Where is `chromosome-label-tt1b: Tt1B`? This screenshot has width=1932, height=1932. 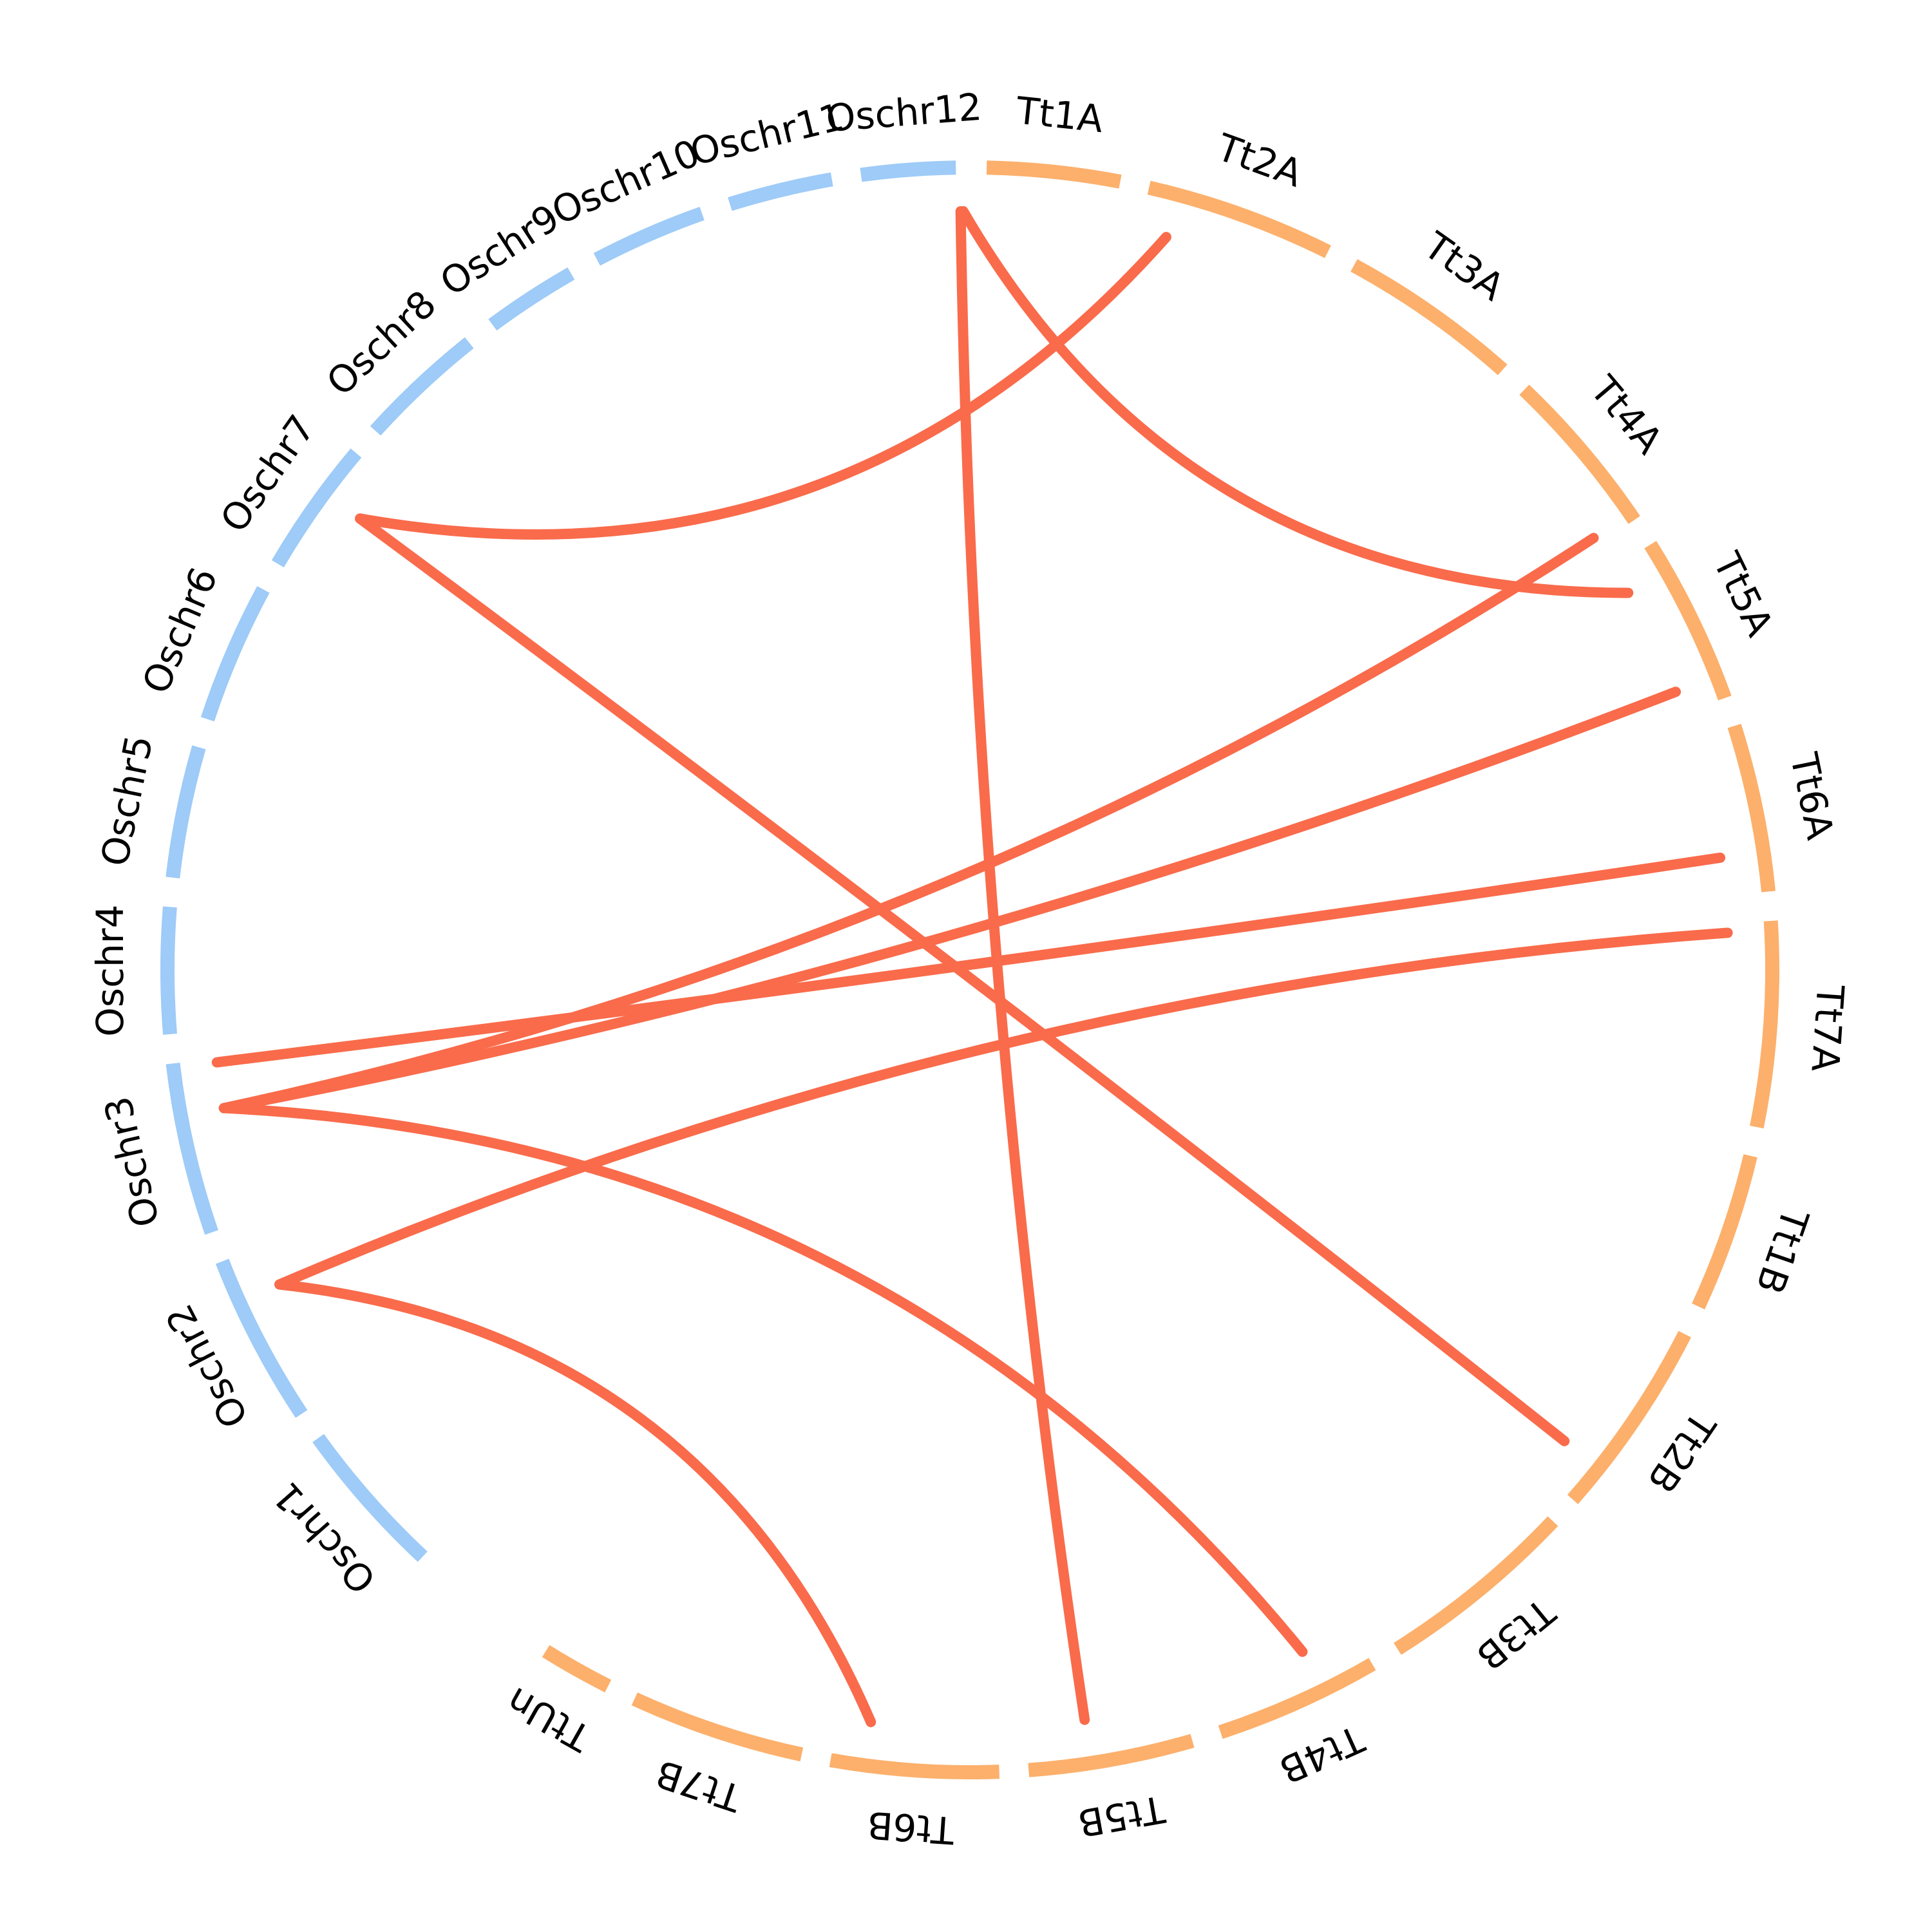
chromosome-label-tt1b: Tt1B is located at coordinates (1782, 1251).